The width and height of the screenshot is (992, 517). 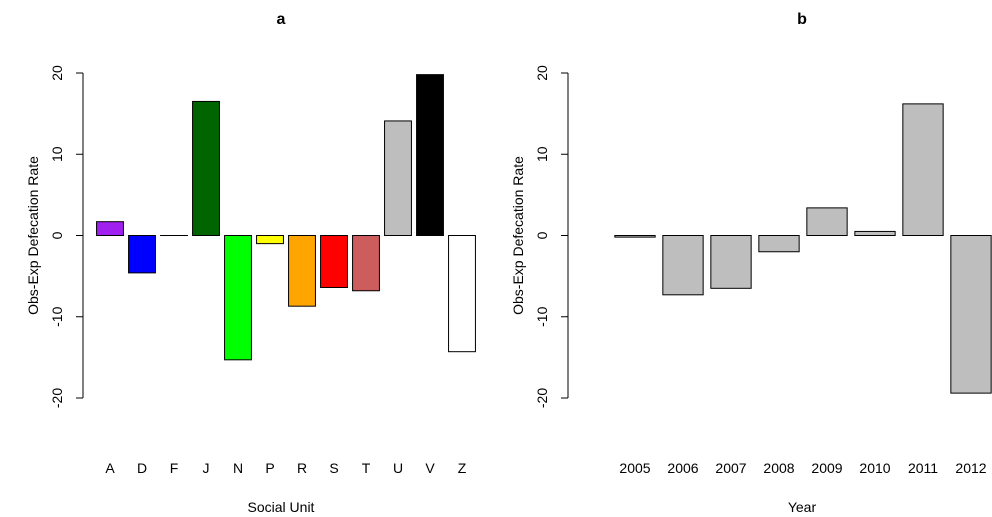 I want to click on x-tick-label: P, so click(x=269, y=468).